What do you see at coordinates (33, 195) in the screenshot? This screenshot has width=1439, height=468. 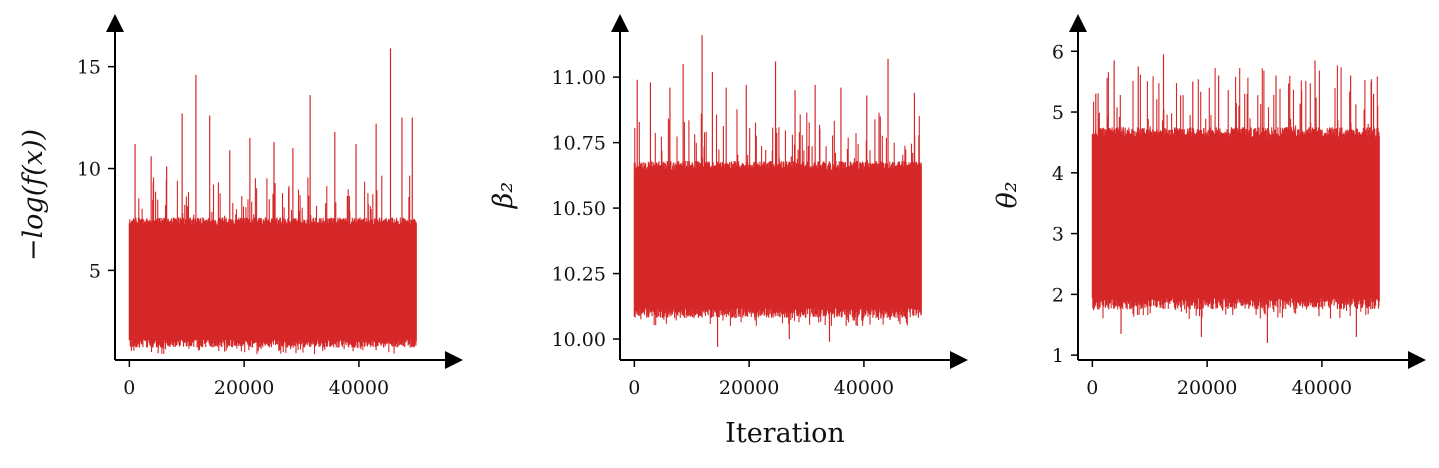 I see `y-axis-label: −log(f(x))` at bounding box center [33, 195].